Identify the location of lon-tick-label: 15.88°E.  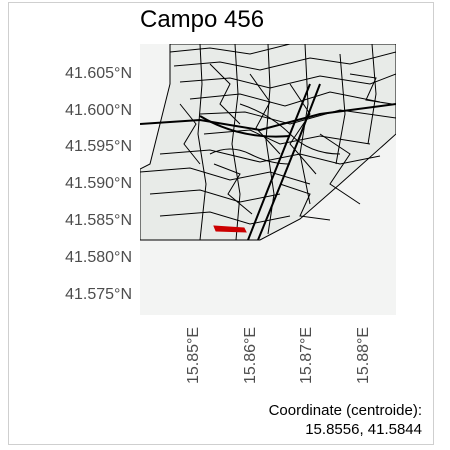
(363, 355).